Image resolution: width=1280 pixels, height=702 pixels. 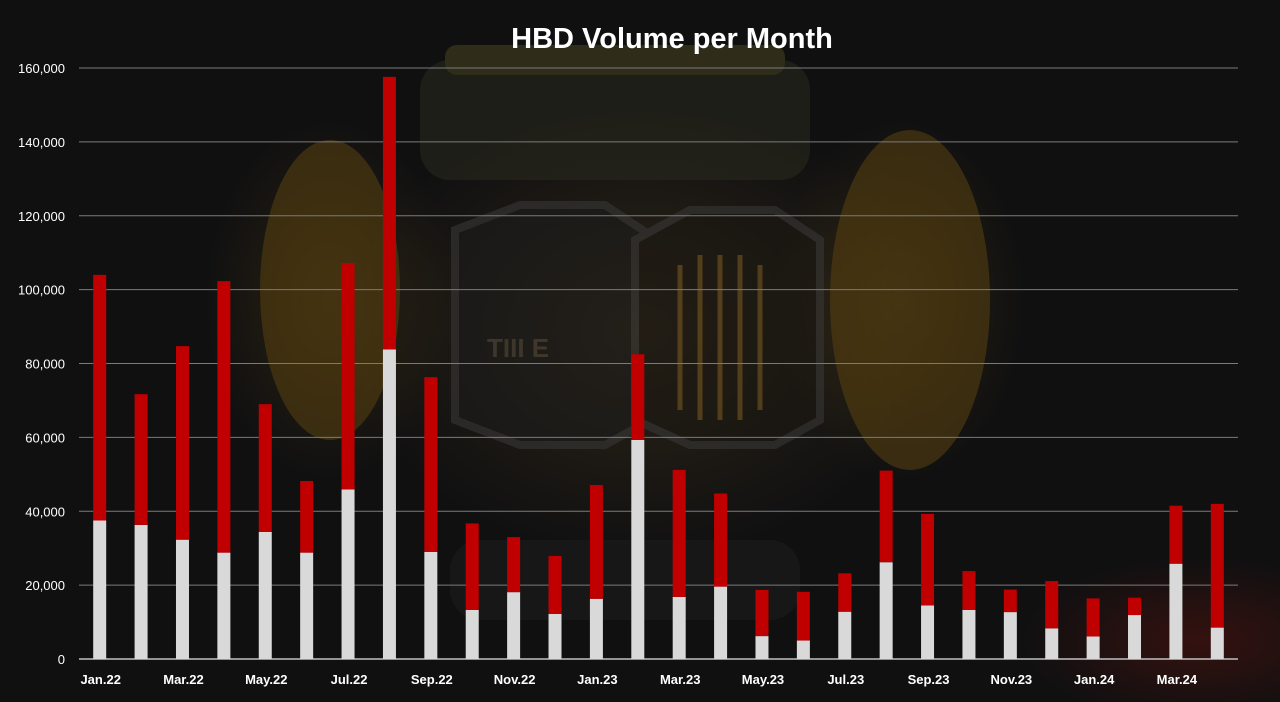 What do you see at coordinates (1052, 643) in the screenshot?
I see `bar-segment-base-Dec.23` at bounding box center [1052, 643].